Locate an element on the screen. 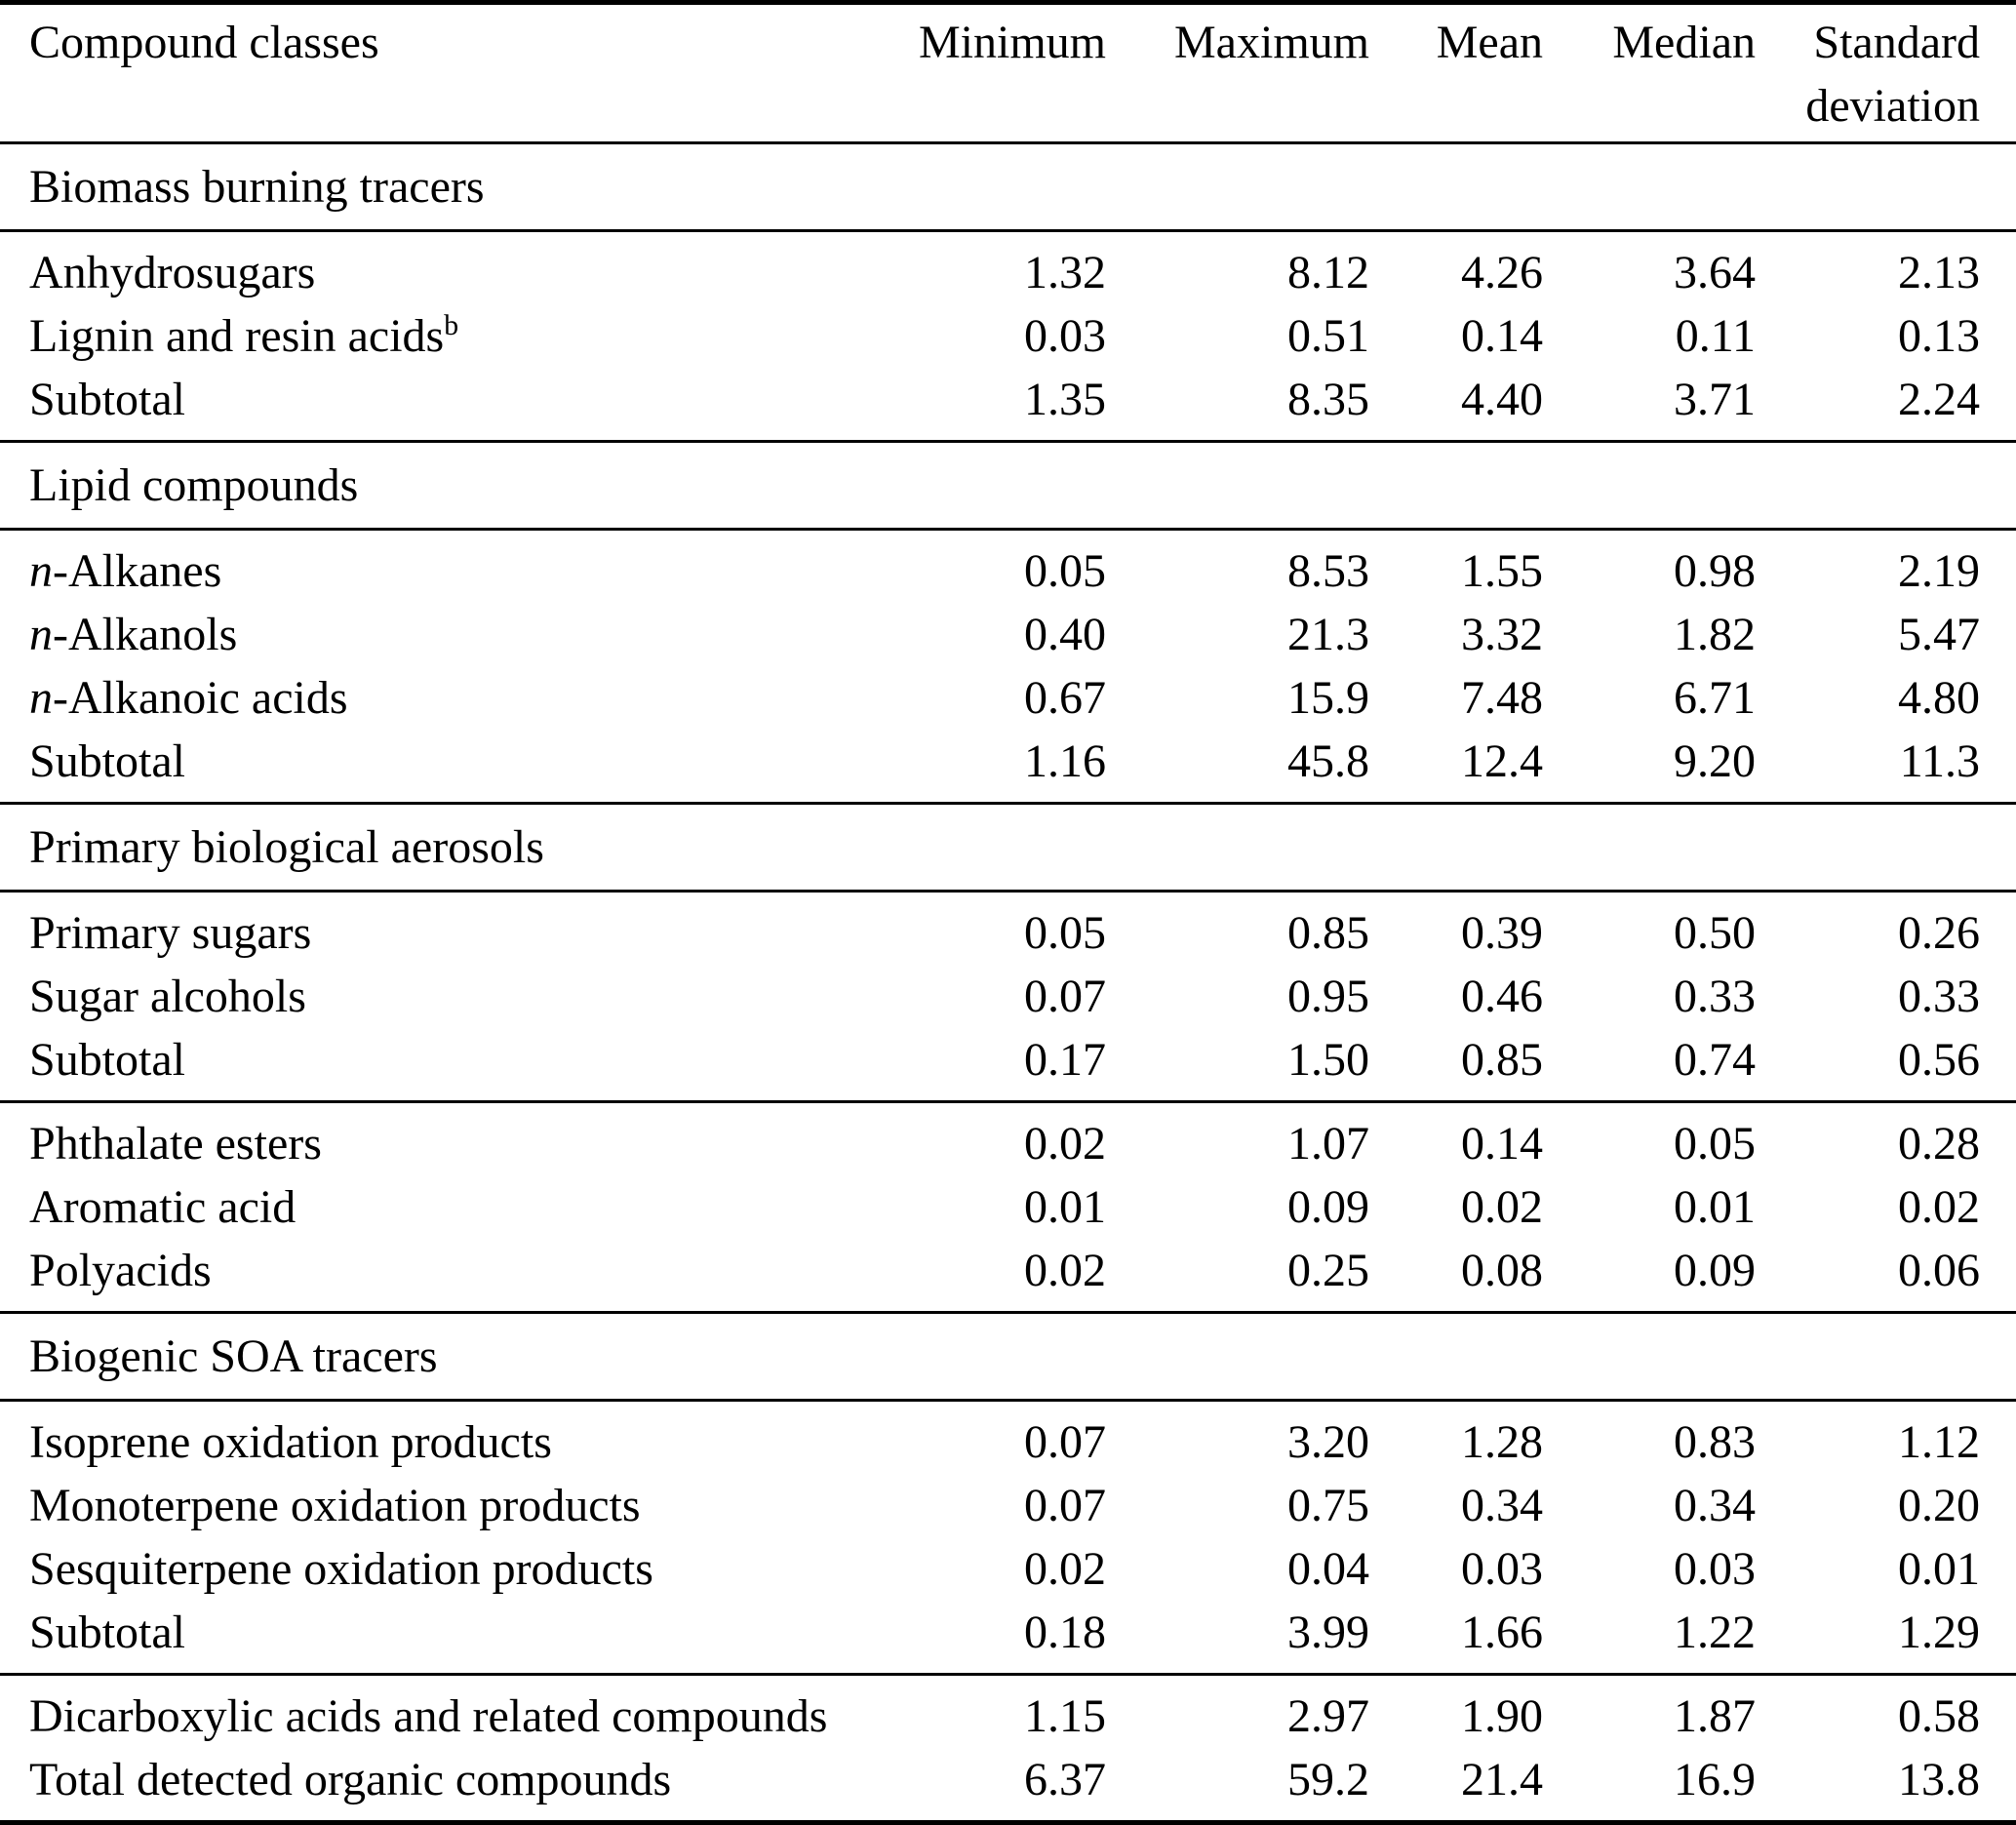  table-row: Phthalate esters 0.02 1.07 0.14 0.05 0.28 is located at coordinates (1008, 1138).